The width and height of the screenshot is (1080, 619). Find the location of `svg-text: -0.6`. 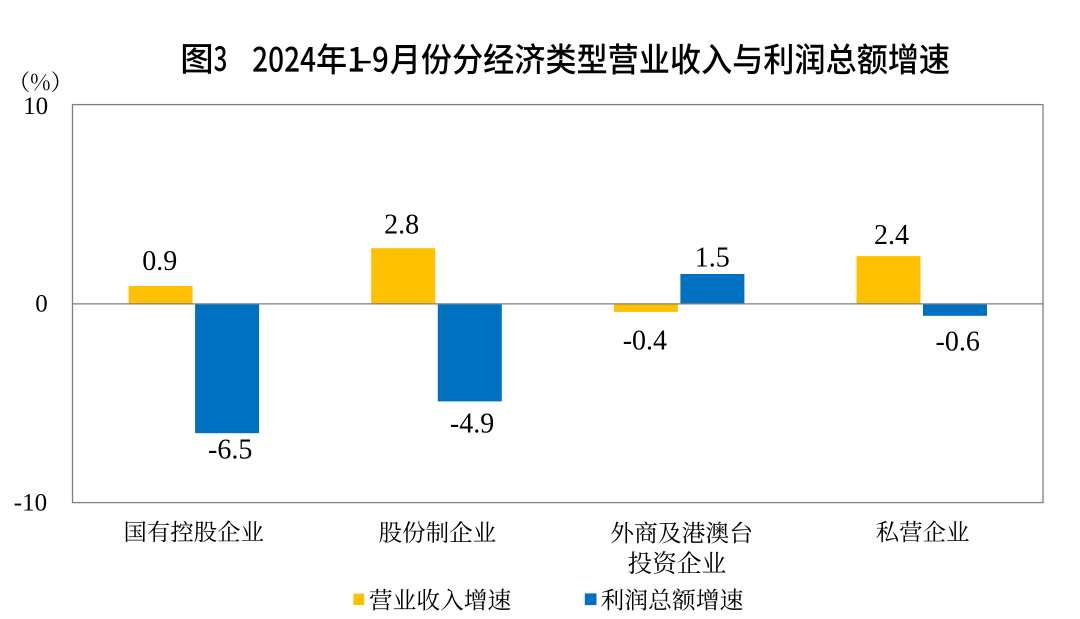

svg-text: -0.6 is located at coordinates (958, 341).